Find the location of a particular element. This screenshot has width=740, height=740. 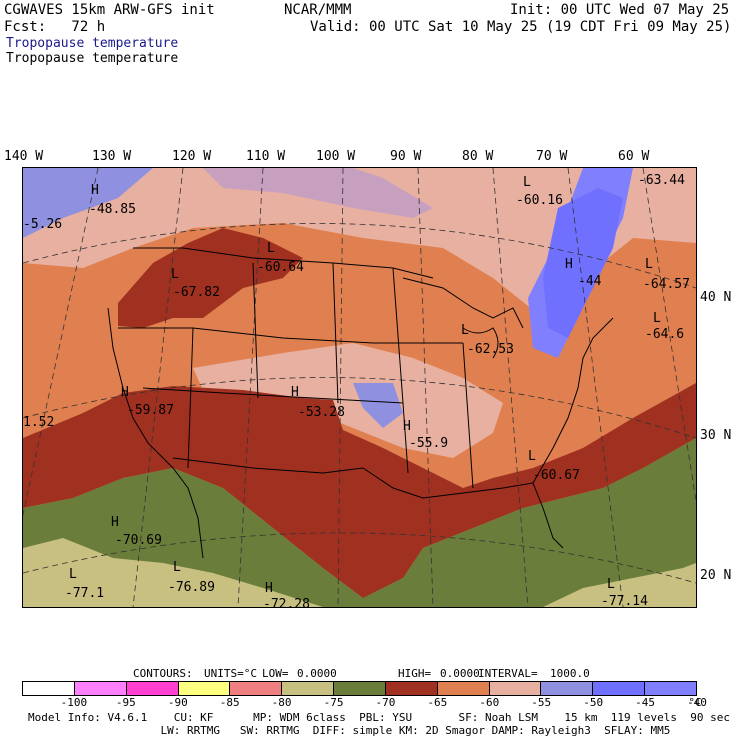

extremum-value: -53.28 is located at coordinates (321, 412).